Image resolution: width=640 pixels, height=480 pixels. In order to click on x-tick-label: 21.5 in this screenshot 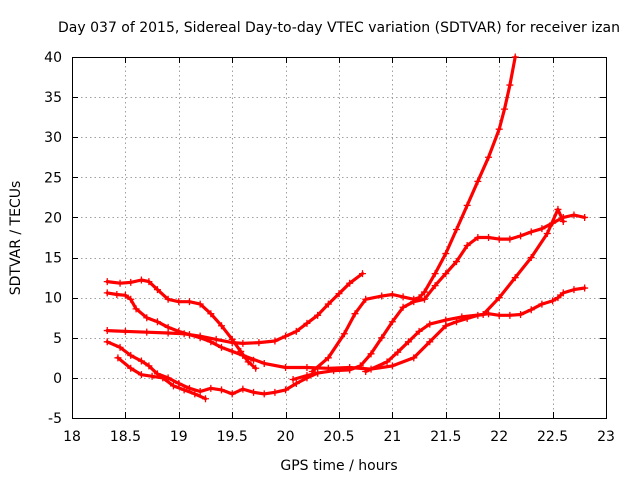, I will do `click(445, 437)`.